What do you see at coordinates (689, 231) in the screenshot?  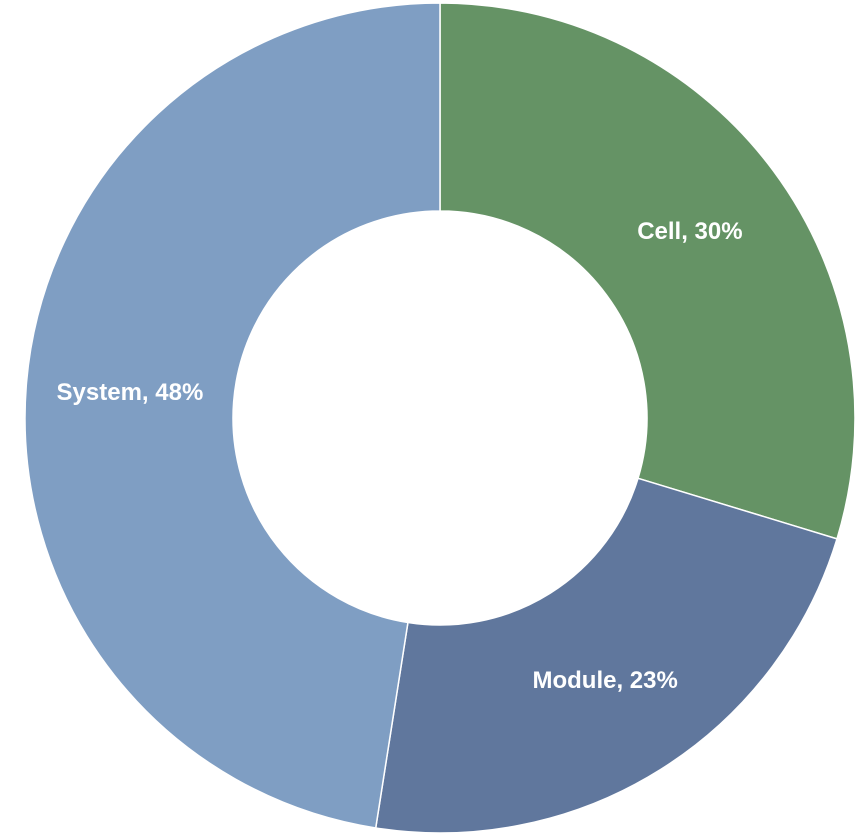 I see `data-label: Cell, 30%` at bounding box center [689, 231].